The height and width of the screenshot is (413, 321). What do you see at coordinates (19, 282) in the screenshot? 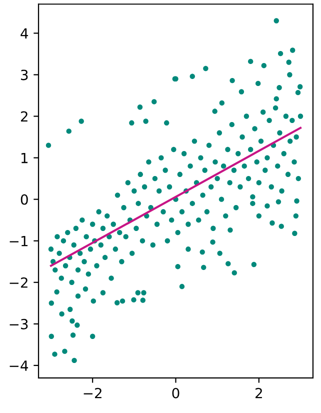
I see `y-tick-label: −2` at bounding box center [19, 282].